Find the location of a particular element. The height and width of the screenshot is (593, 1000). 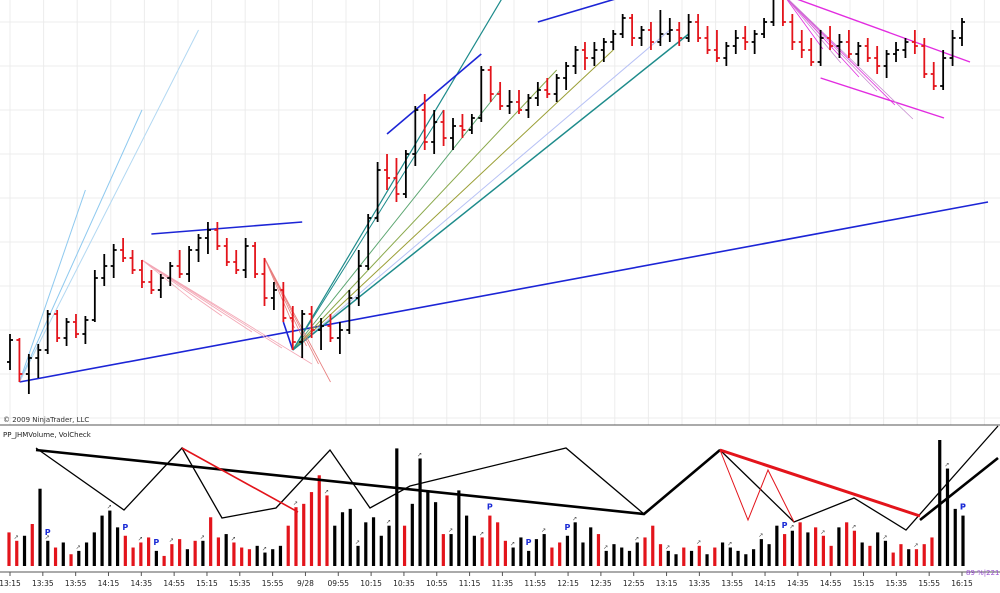

time-tick-label: 11:15 is located at coordinates (470, 583).